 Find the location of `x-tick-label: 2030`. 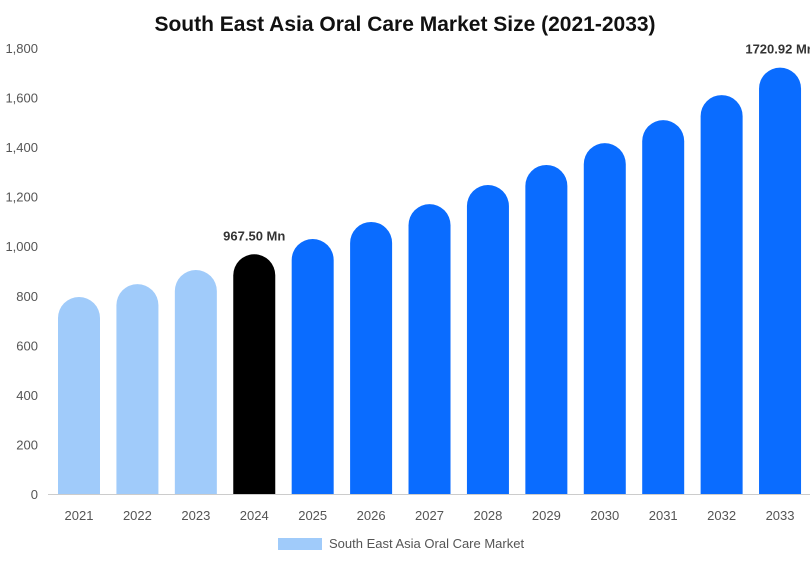

x-tick-label: 2030 is located at coordinates (604, 515).